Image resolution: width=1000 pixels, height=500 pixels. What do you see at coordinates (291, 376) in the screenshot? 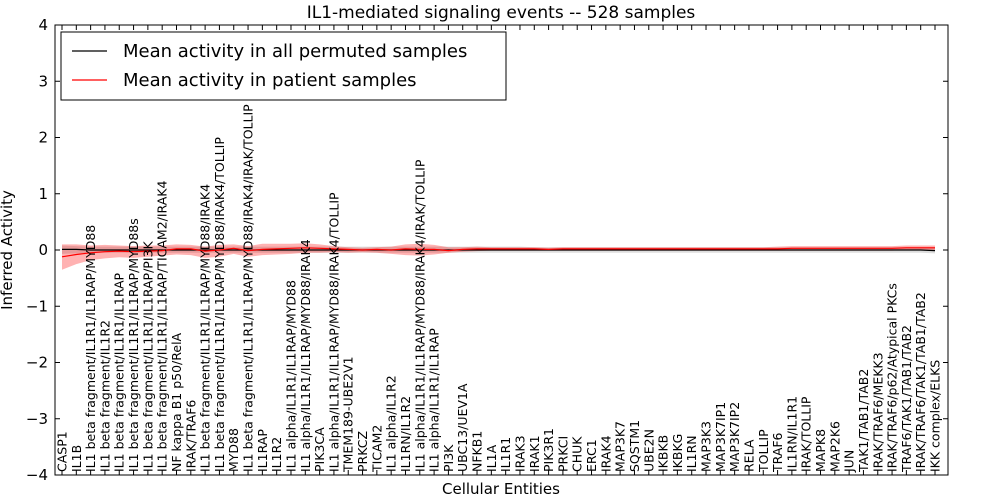
I see `x-category-label: IL1 alpha/IL1R1/IL1RAP/MYD88` at bounding box center [291, 376].